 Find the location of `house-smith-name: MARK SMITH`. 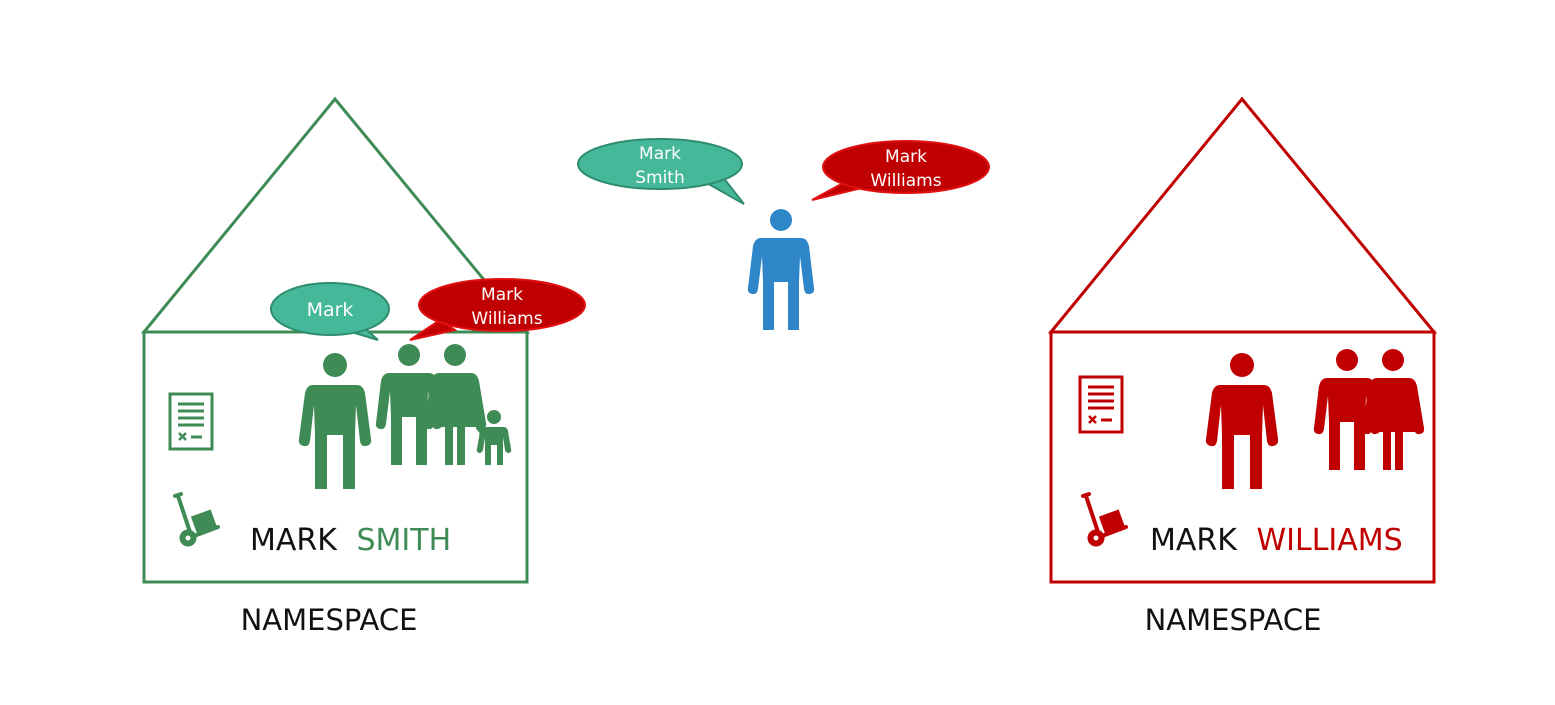

house-smith-name: MARK SMITH is located at coordinates (350, 540).